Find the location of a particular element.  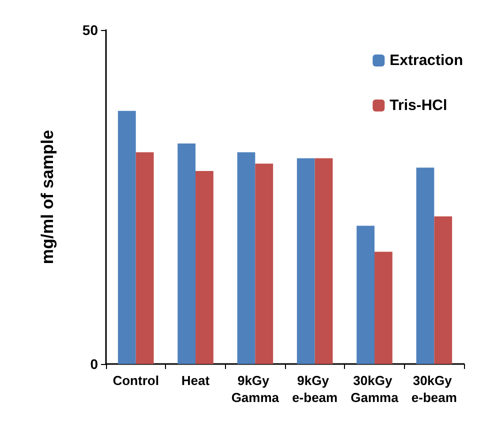

y-tick-label: 50 is located at coordinates (90, 30).